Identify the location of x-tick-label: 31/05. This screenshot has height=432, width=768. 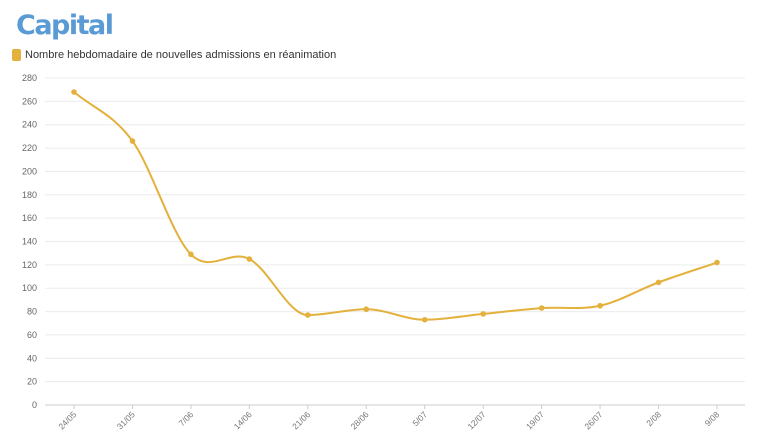
(126, 420).